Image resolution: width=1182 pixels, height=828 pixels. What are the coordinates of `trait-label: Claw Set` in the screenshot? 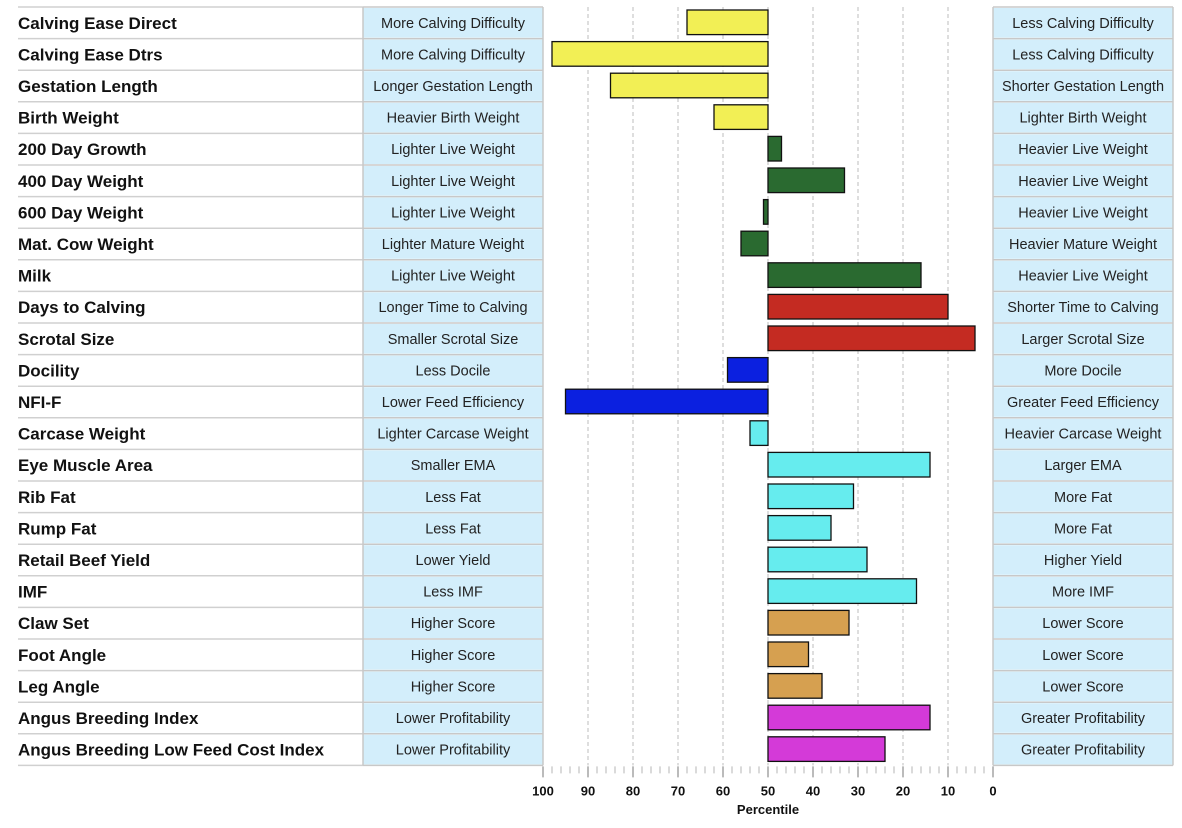 It's located at (53, 623).